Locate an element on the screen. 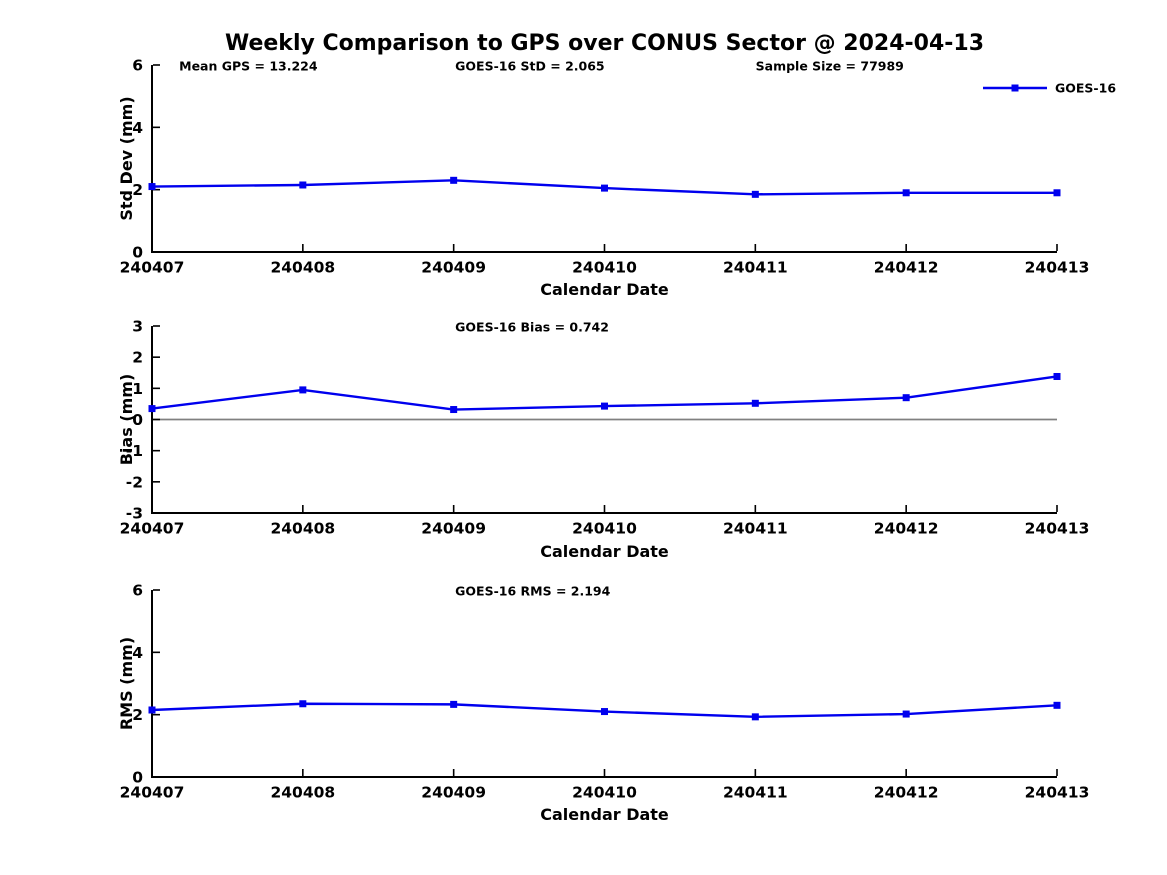 This screenshot has height=875, width=1167. annotation: GOES-16 RMS = 2.194 is located at coordinates (532, 591).